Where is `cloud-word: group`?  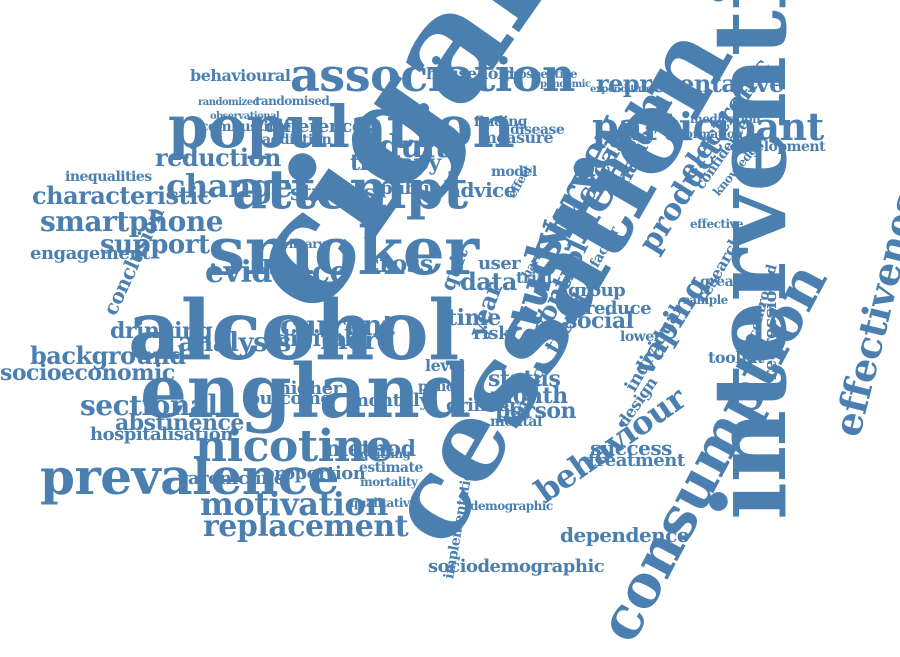
cloud-word: group is located at coordinates (597, 290).